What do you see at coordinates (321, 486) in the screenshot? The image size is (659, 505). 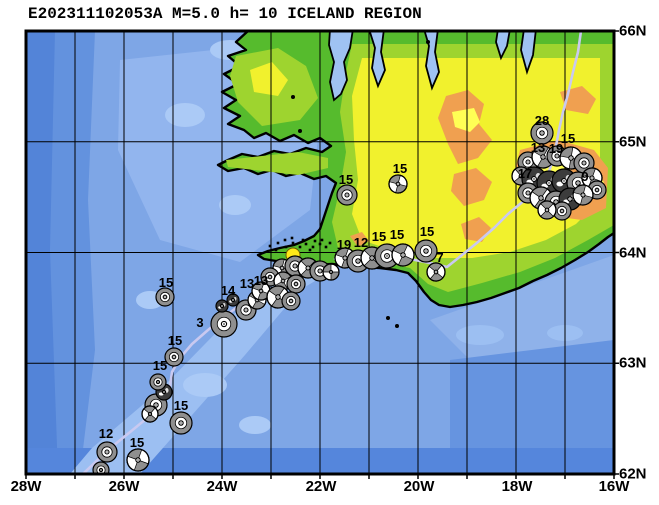 I see `lon-label: 22W` at bounding box center [321, 486].